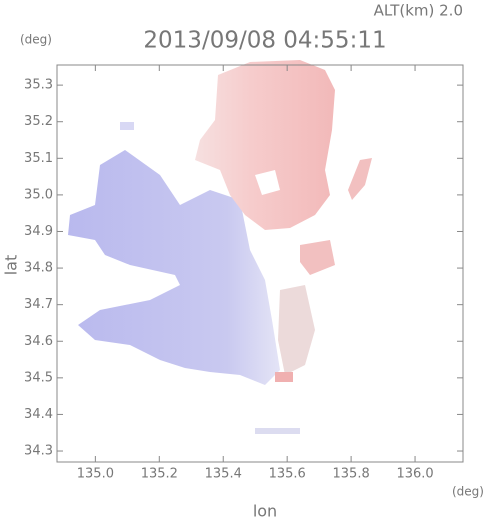 Image resolution: width=491 pixels, height=521 pixels. I want to click on y-tick-label: 35.2, so click(38, 121).